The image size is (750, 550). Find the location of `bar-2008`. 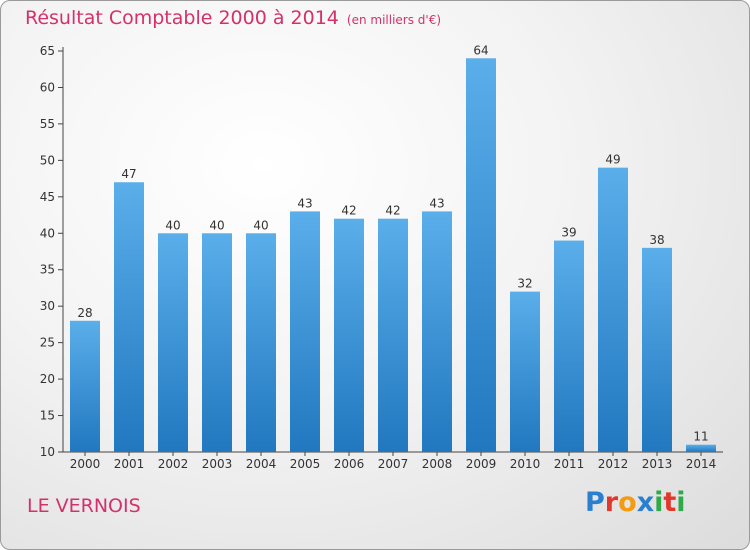

bar-2008 is located at coordinates (437, 331).